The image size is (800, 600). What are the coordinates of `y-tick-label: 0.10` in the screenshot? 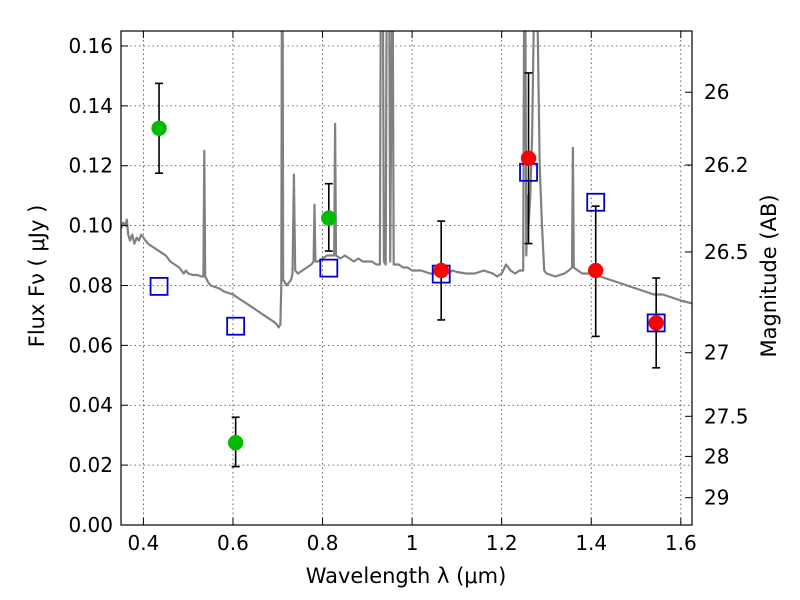 It's located at (90, 226).